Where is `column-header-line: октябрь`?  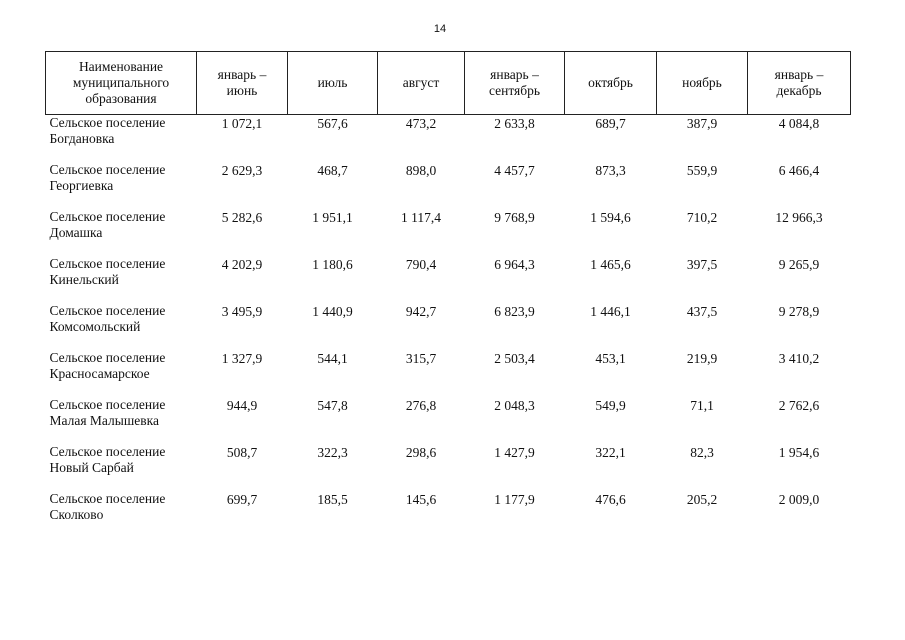 column-header-line: октябрь is located at coordinates (610, 82).